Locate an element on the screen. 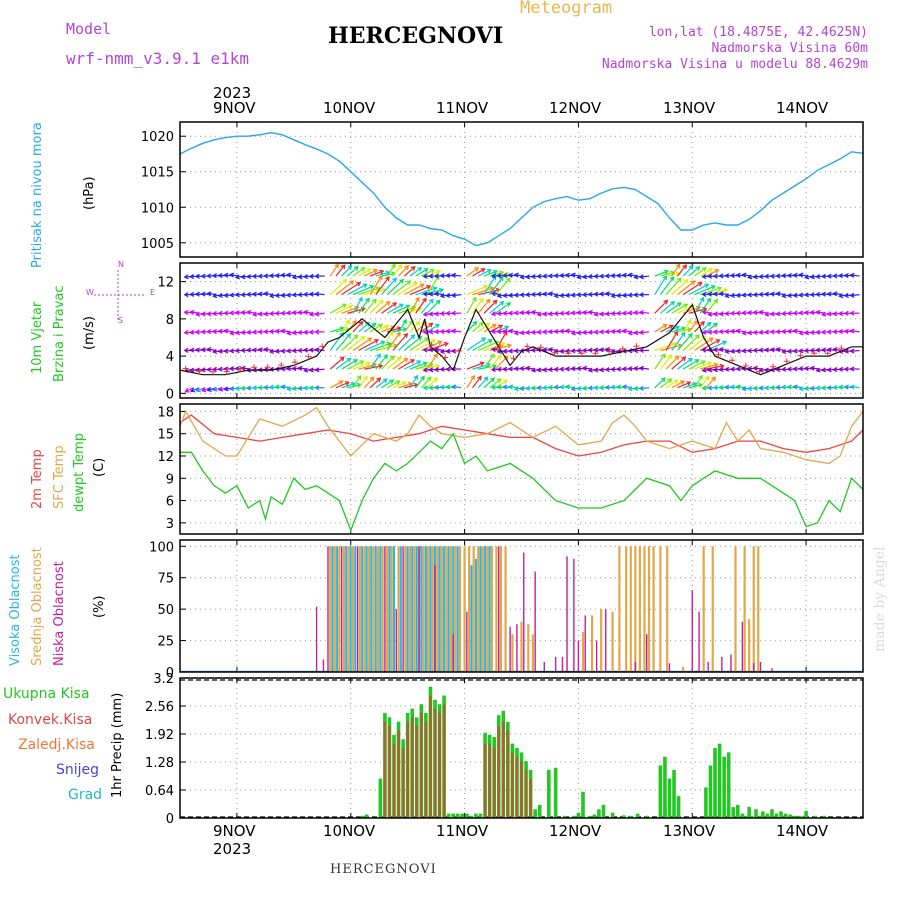 This screenshot has height=900, width=900. precip-ytick-label: 2.56 is located at coordinates (159, 707).